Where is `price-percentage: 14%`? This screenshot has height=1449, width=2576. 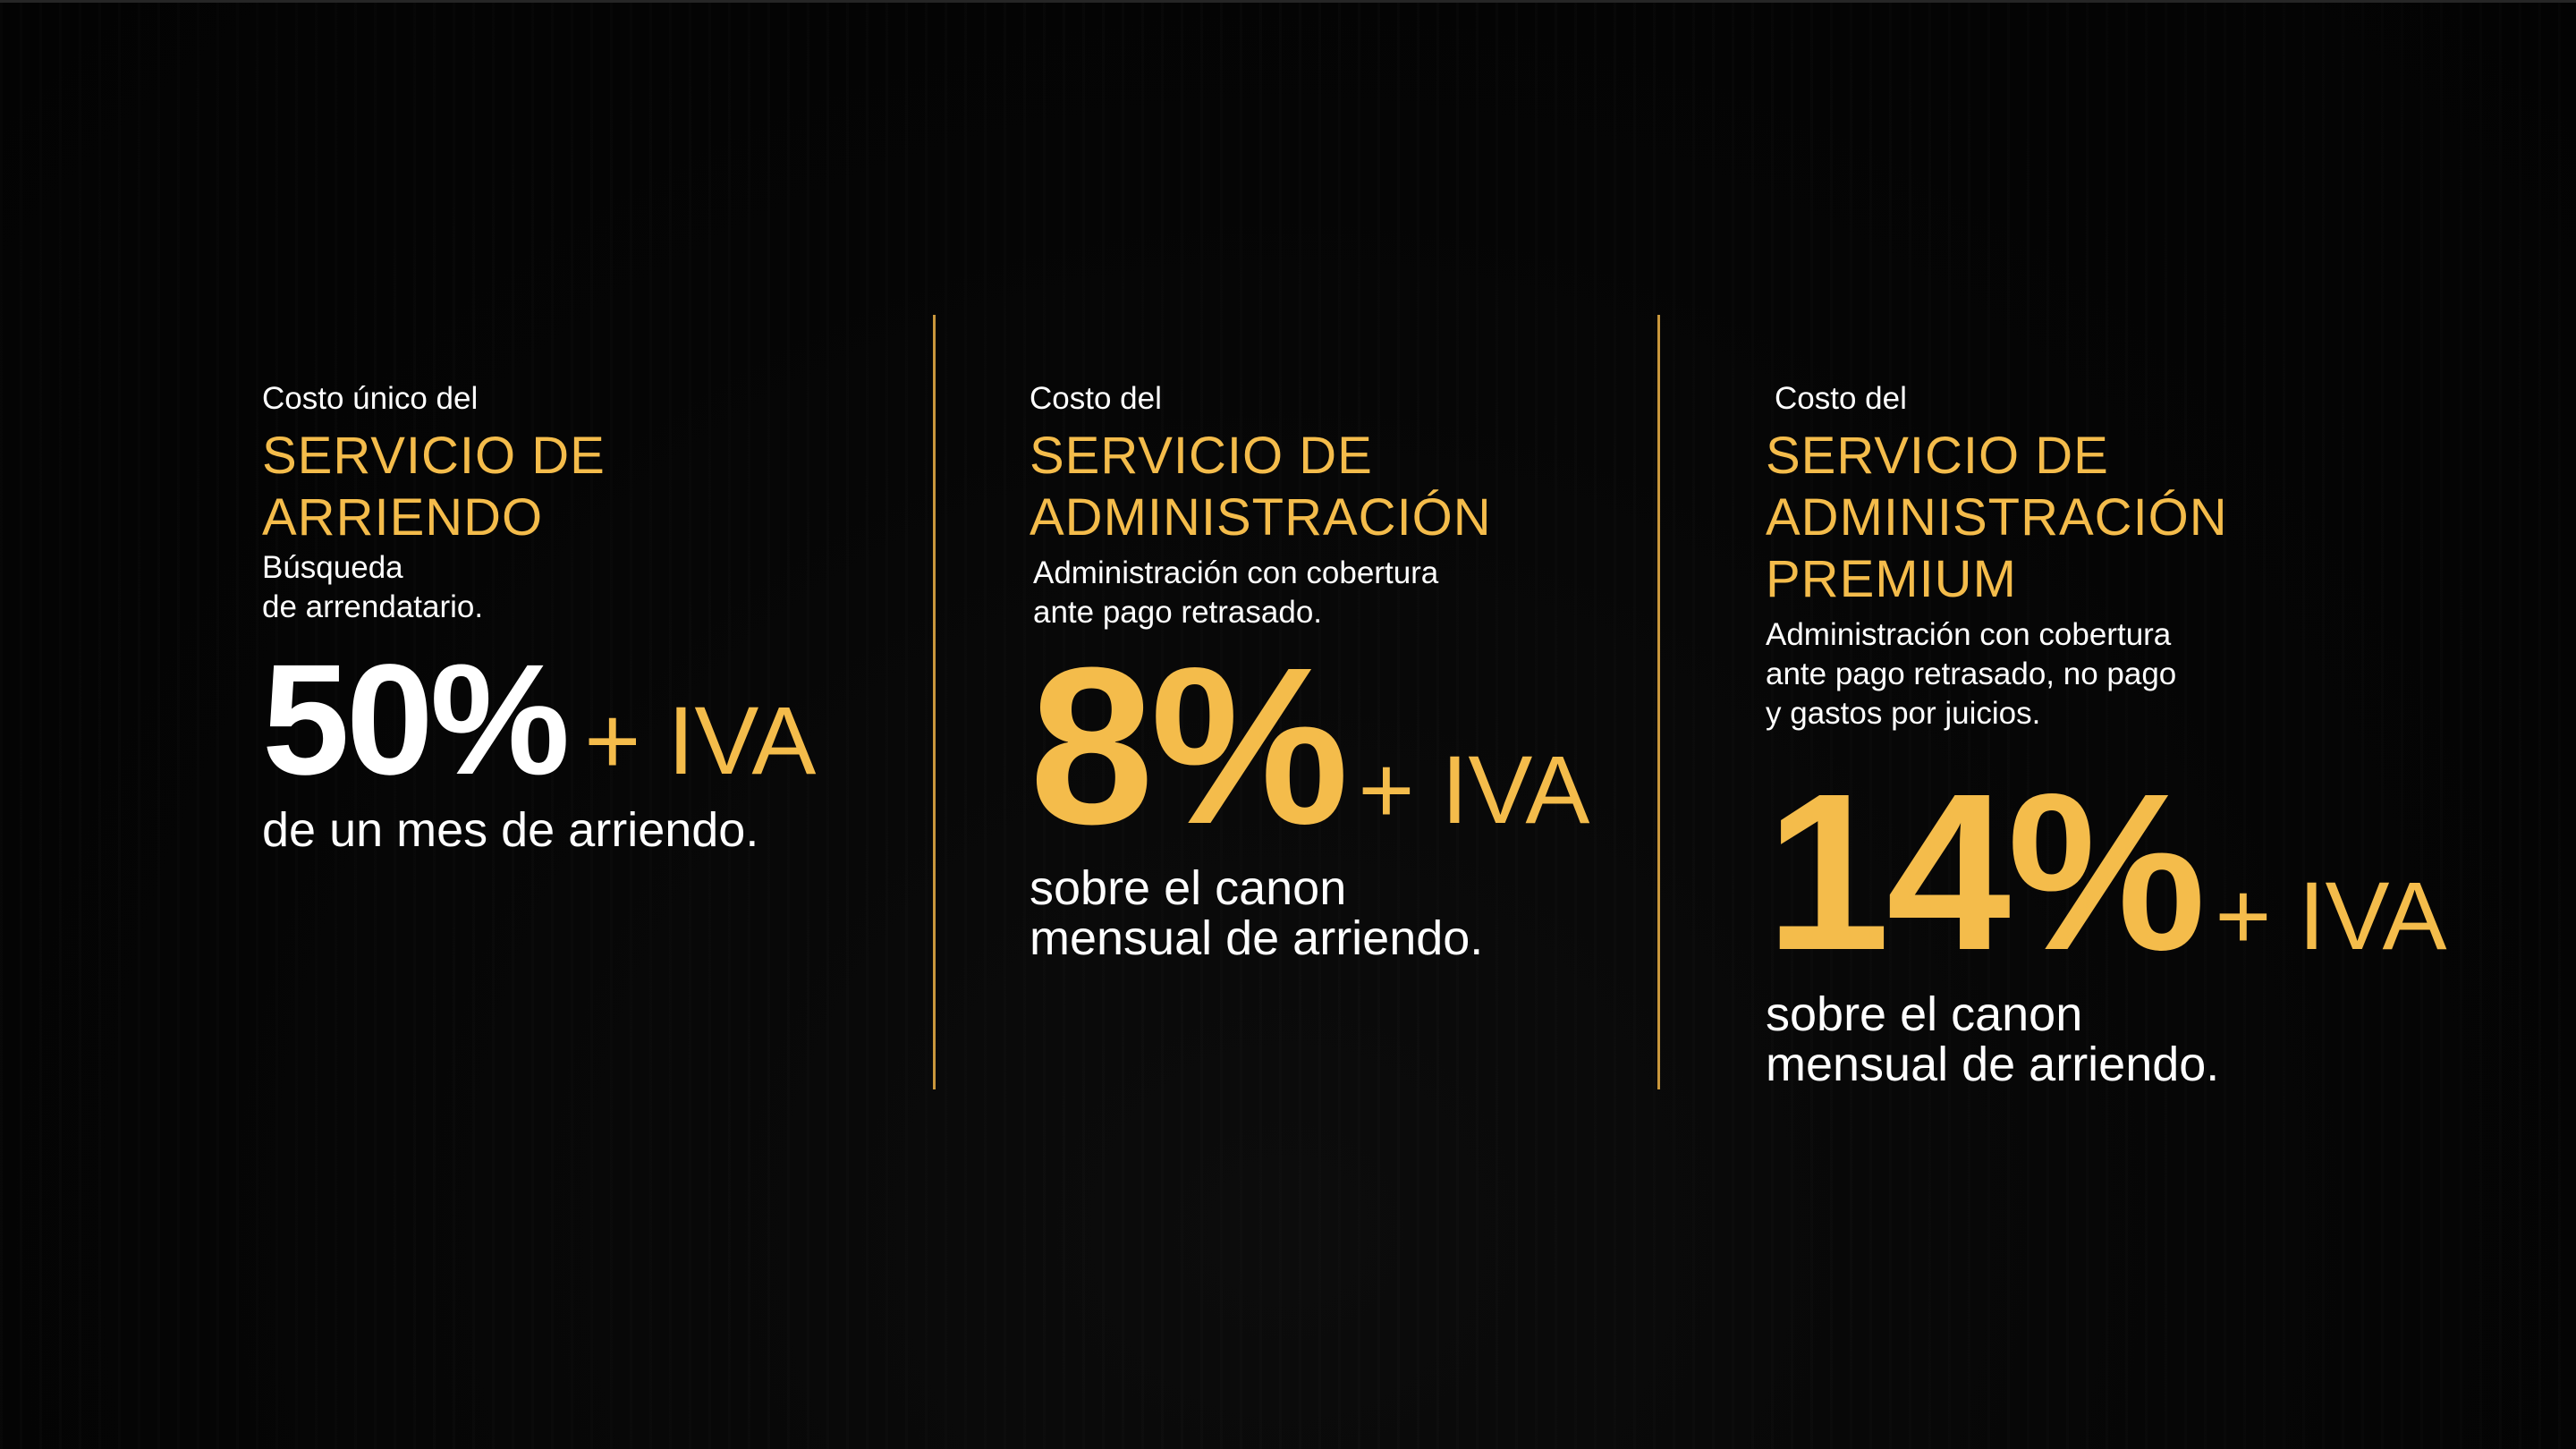 price-percentage: 14% is located at coordinates (1986, 871).